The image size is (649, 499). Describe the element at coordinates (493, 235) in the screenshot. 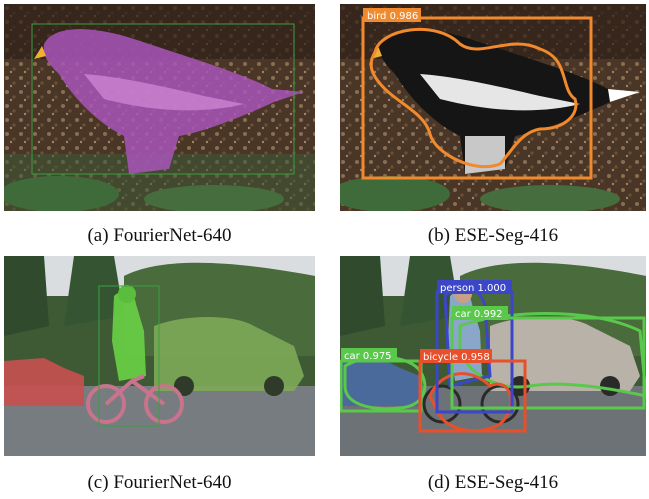

I see `panel-b-caption: (b) ESE-Seg-416` at that location.